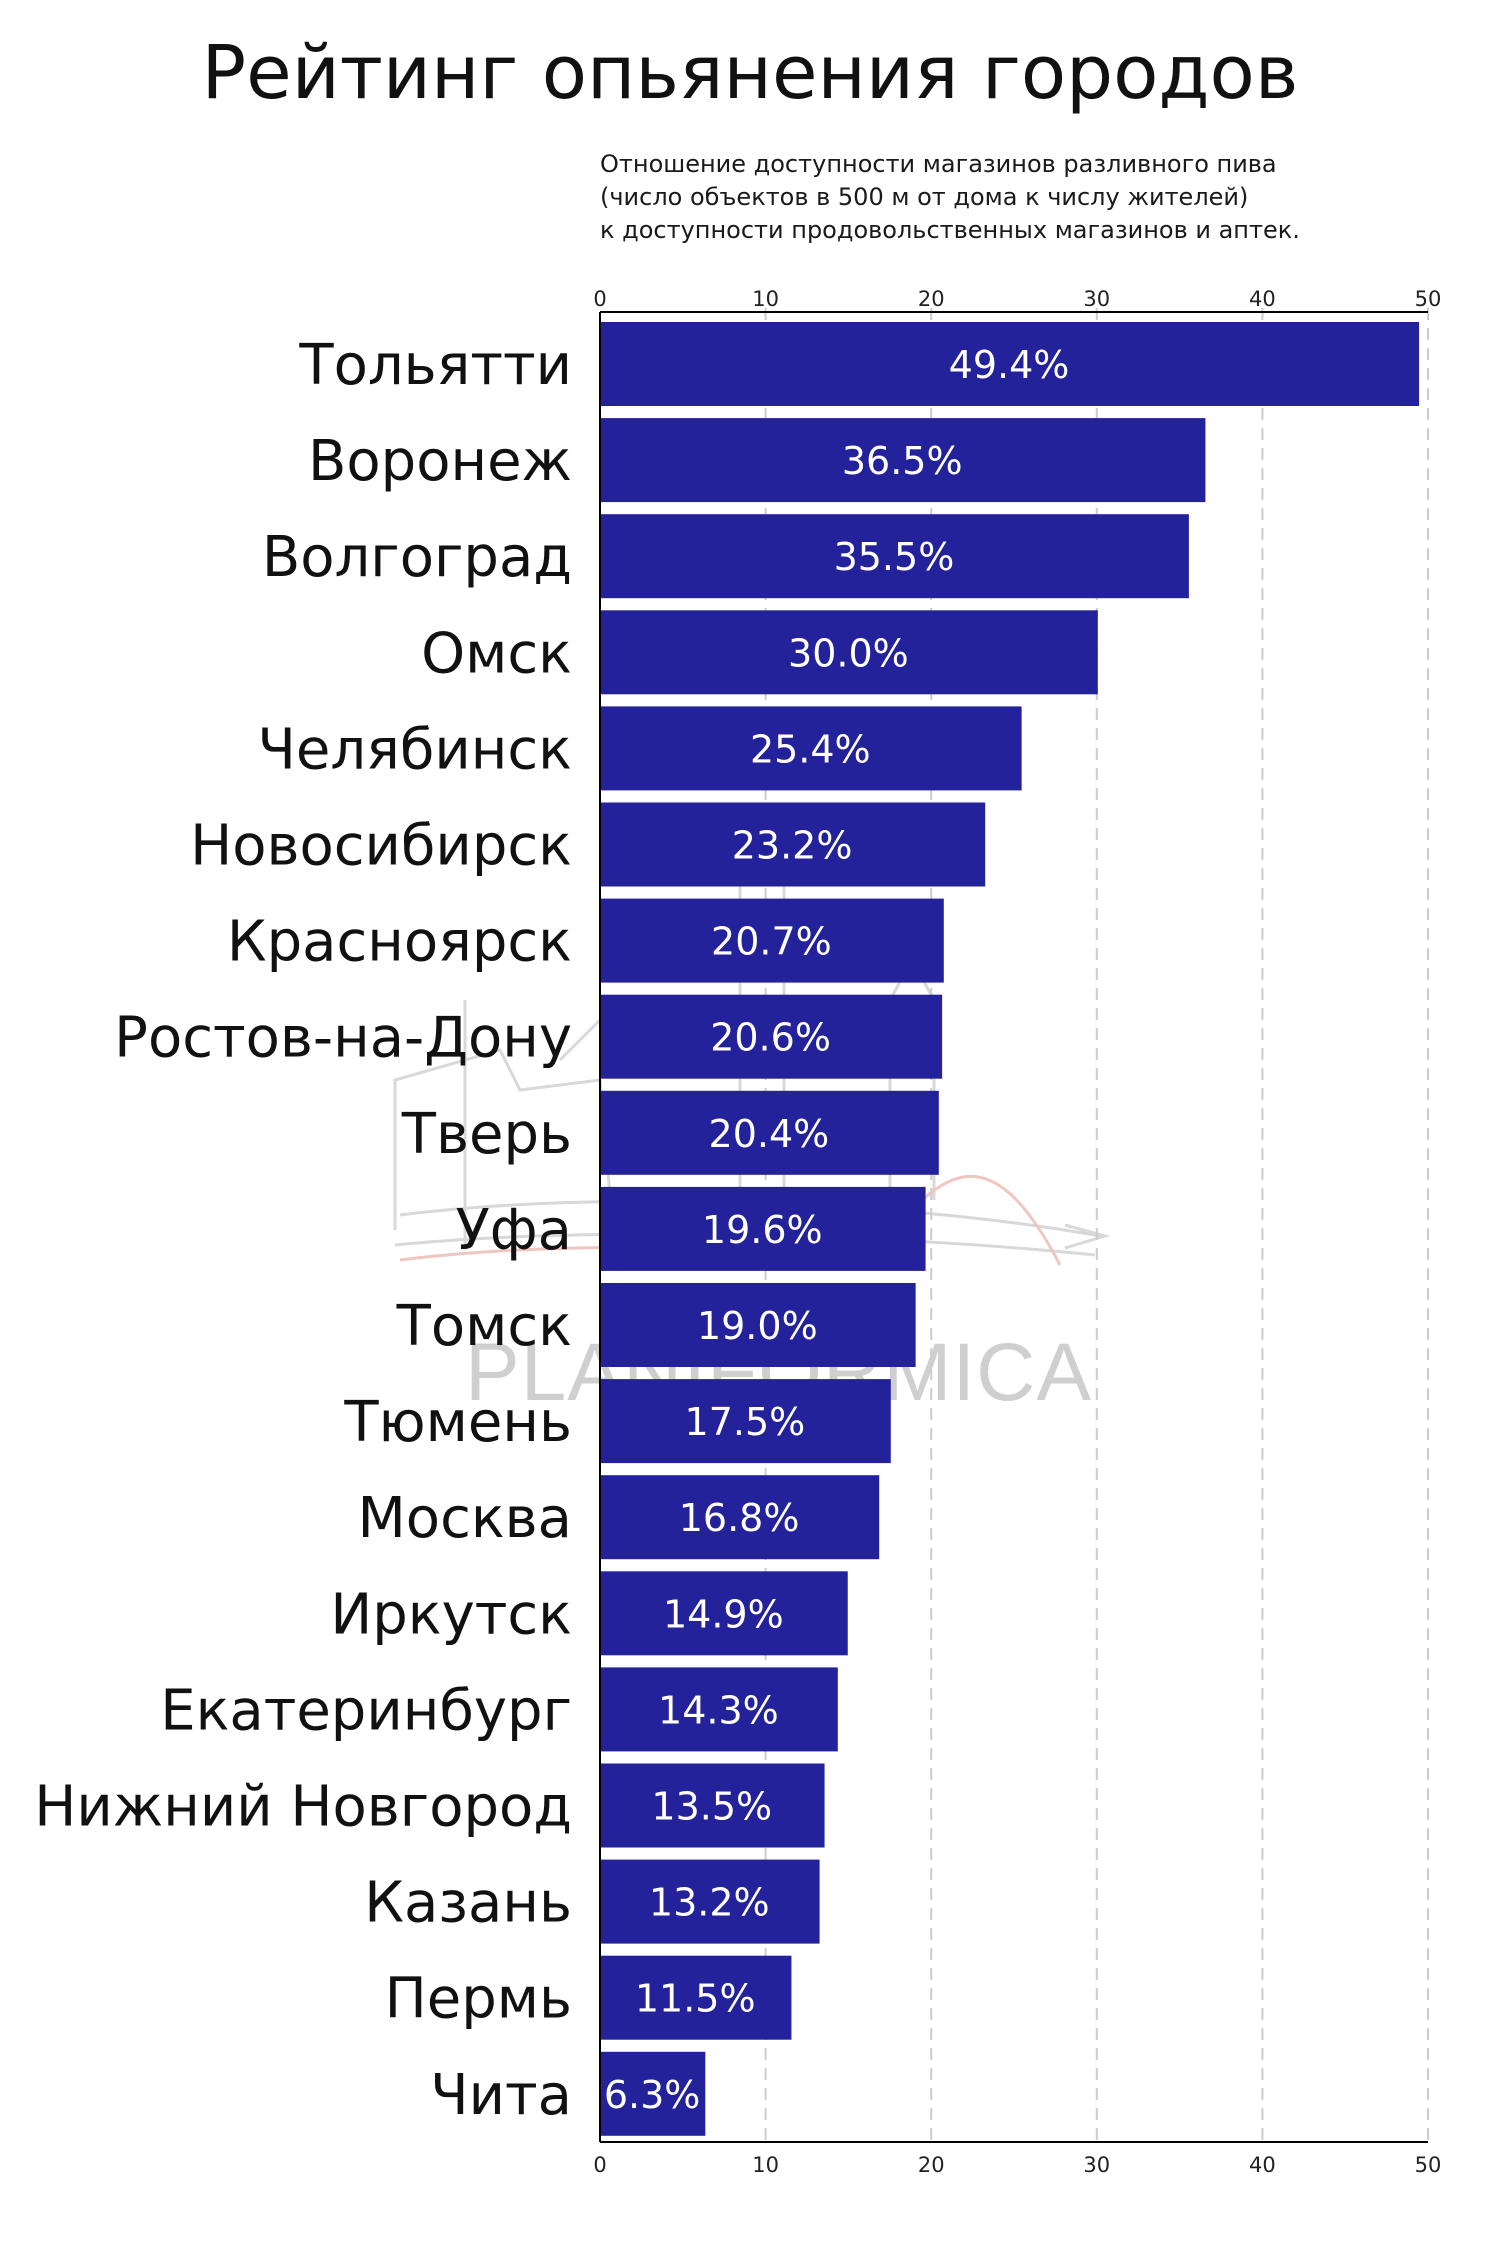 This screenshot has height=2250, width=1500. Describe the element at coordinates (1428, 299) in the screenshot. I see `x-tick-top-50: 50` at that location.